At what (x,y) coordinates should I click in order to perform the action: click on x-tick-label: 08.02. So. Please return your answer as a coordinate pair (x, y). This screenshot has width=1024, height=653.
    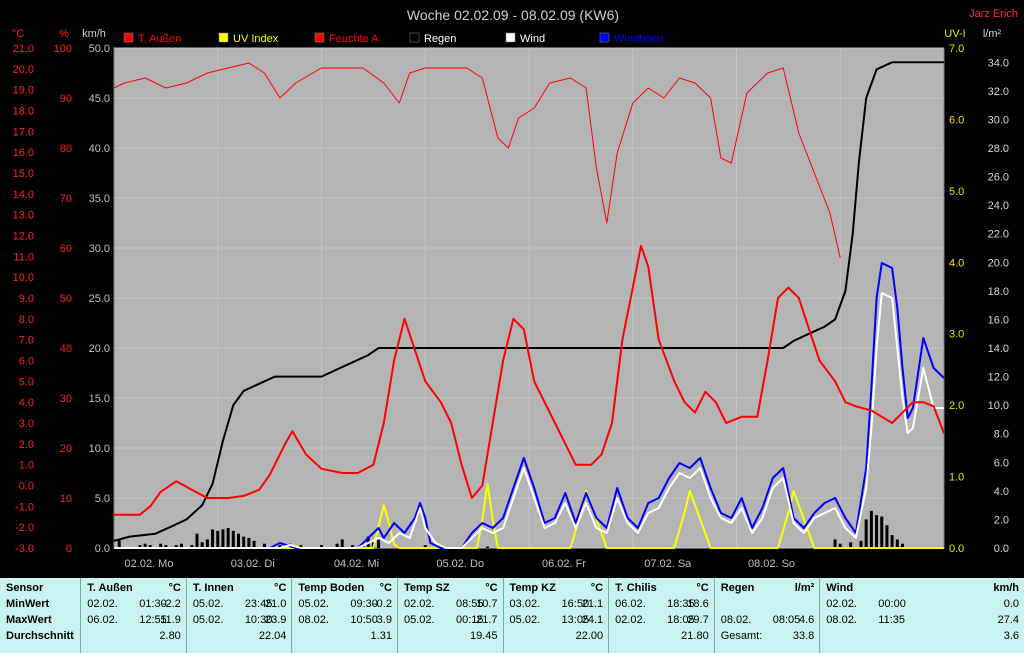
    Looking at the image, I should click on (771, 564).